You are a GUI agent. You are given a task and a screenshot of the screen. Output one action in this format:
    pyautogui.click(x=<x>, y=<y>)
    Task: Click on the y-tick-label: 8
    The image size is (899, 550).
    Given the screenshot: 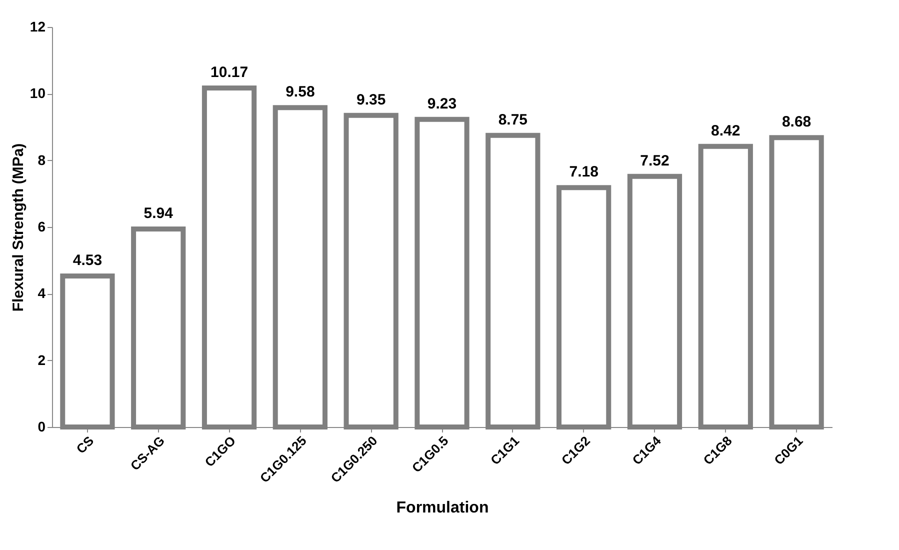 What is the action you would take?
    pyautogui.click(x=42, y=160)
    